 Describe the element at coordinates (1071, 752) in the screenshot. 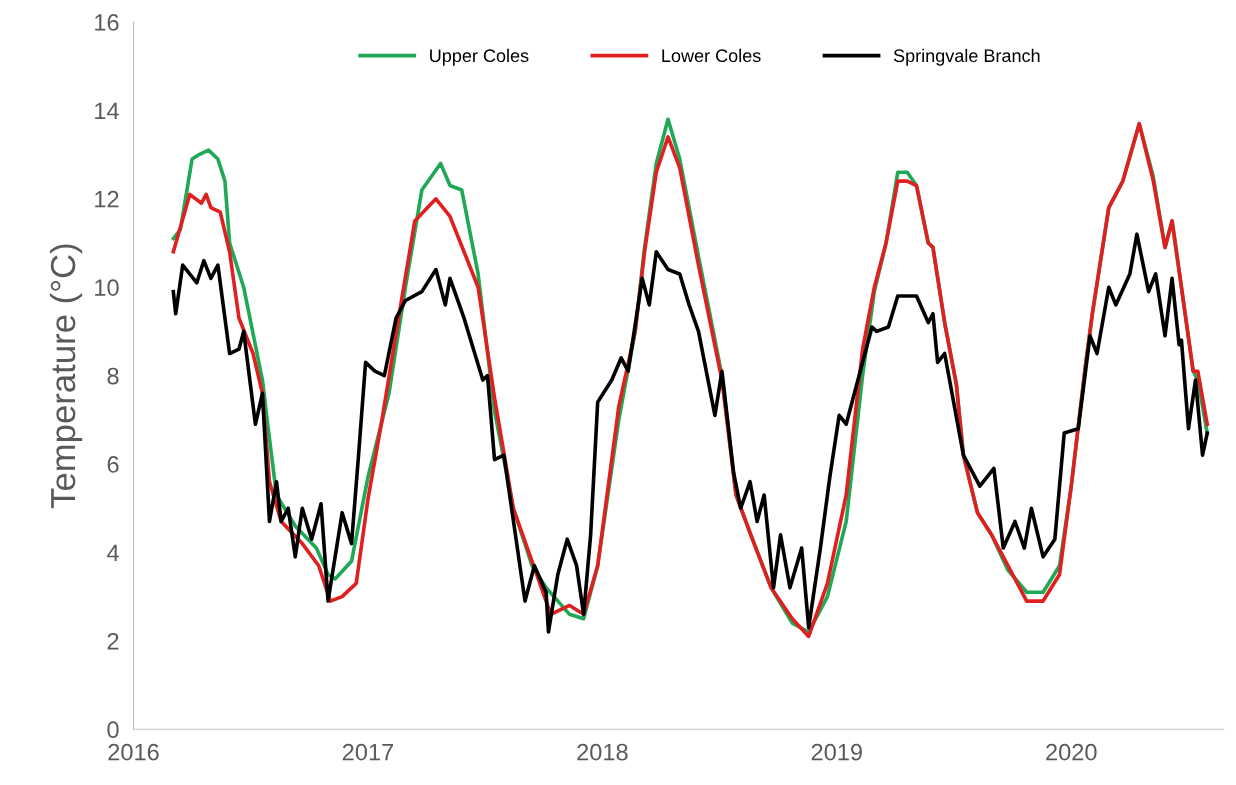

I see `x-tick-label: 2020` at that location.